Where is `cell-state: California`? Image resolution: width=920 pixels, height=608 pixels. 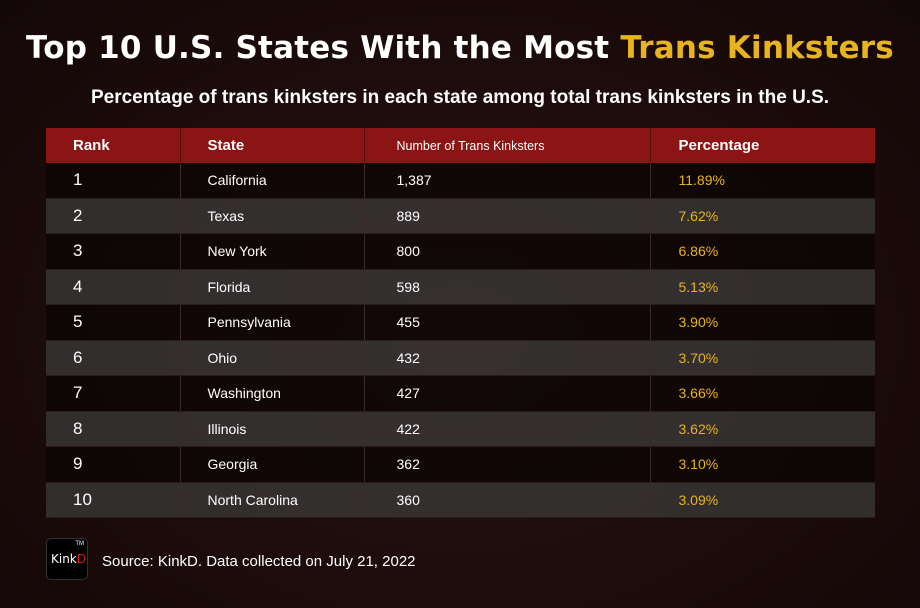
cell-state: California is located at coordinates (272, 181).